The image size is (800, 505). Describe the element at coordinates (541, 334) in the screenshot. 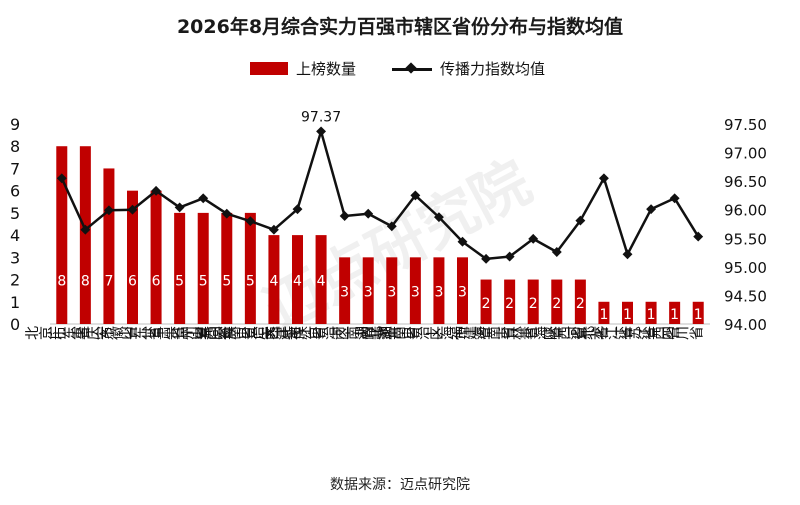

I see `category-label: 青海省` at that location.